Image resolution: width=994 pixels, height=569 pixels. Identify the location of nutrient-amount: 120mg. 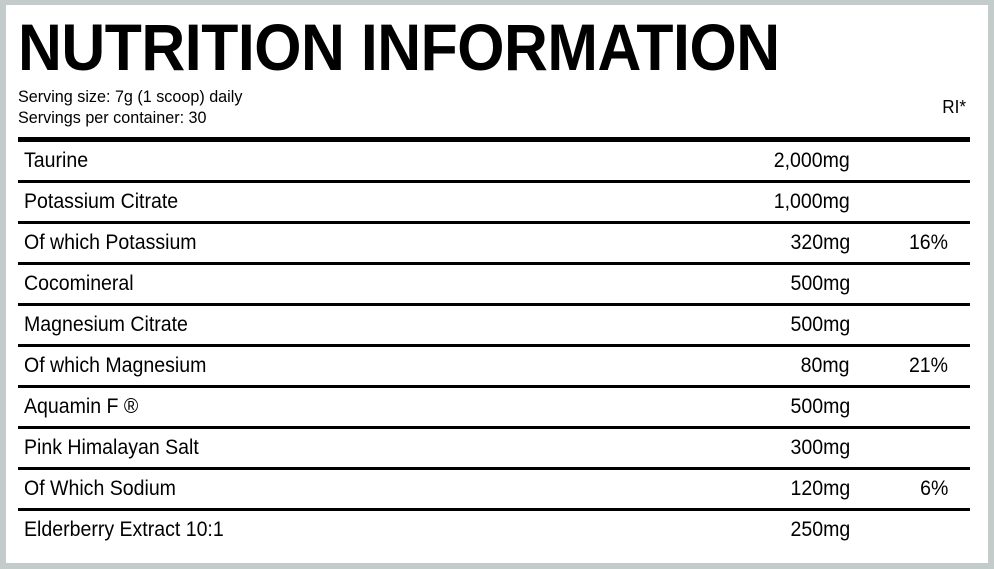
(820, 488).